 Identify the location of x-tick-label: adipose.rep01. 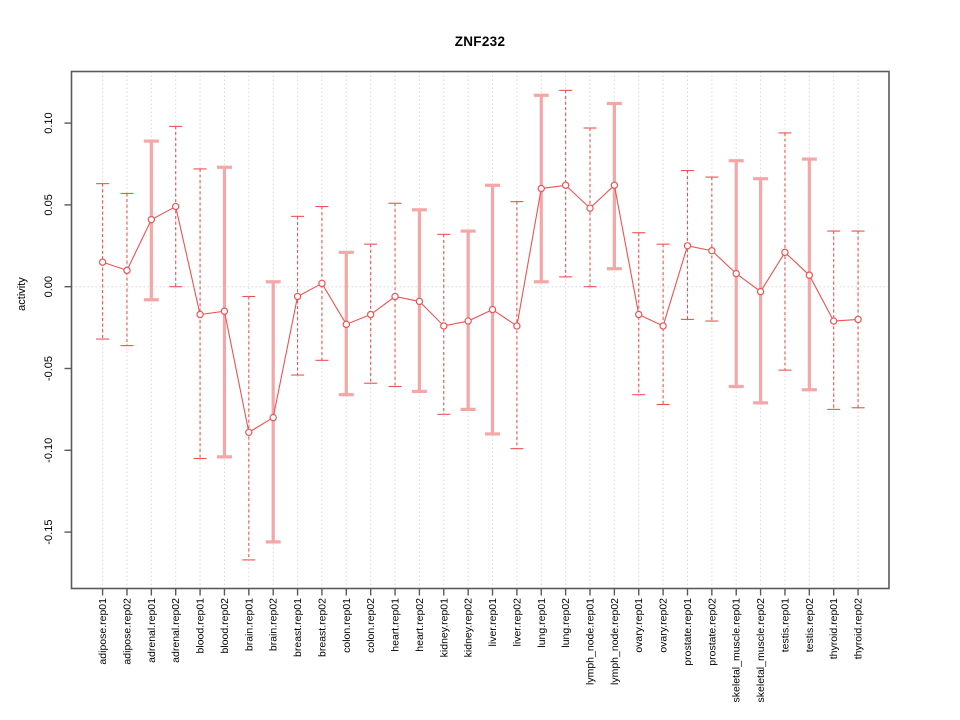
(103, 631).